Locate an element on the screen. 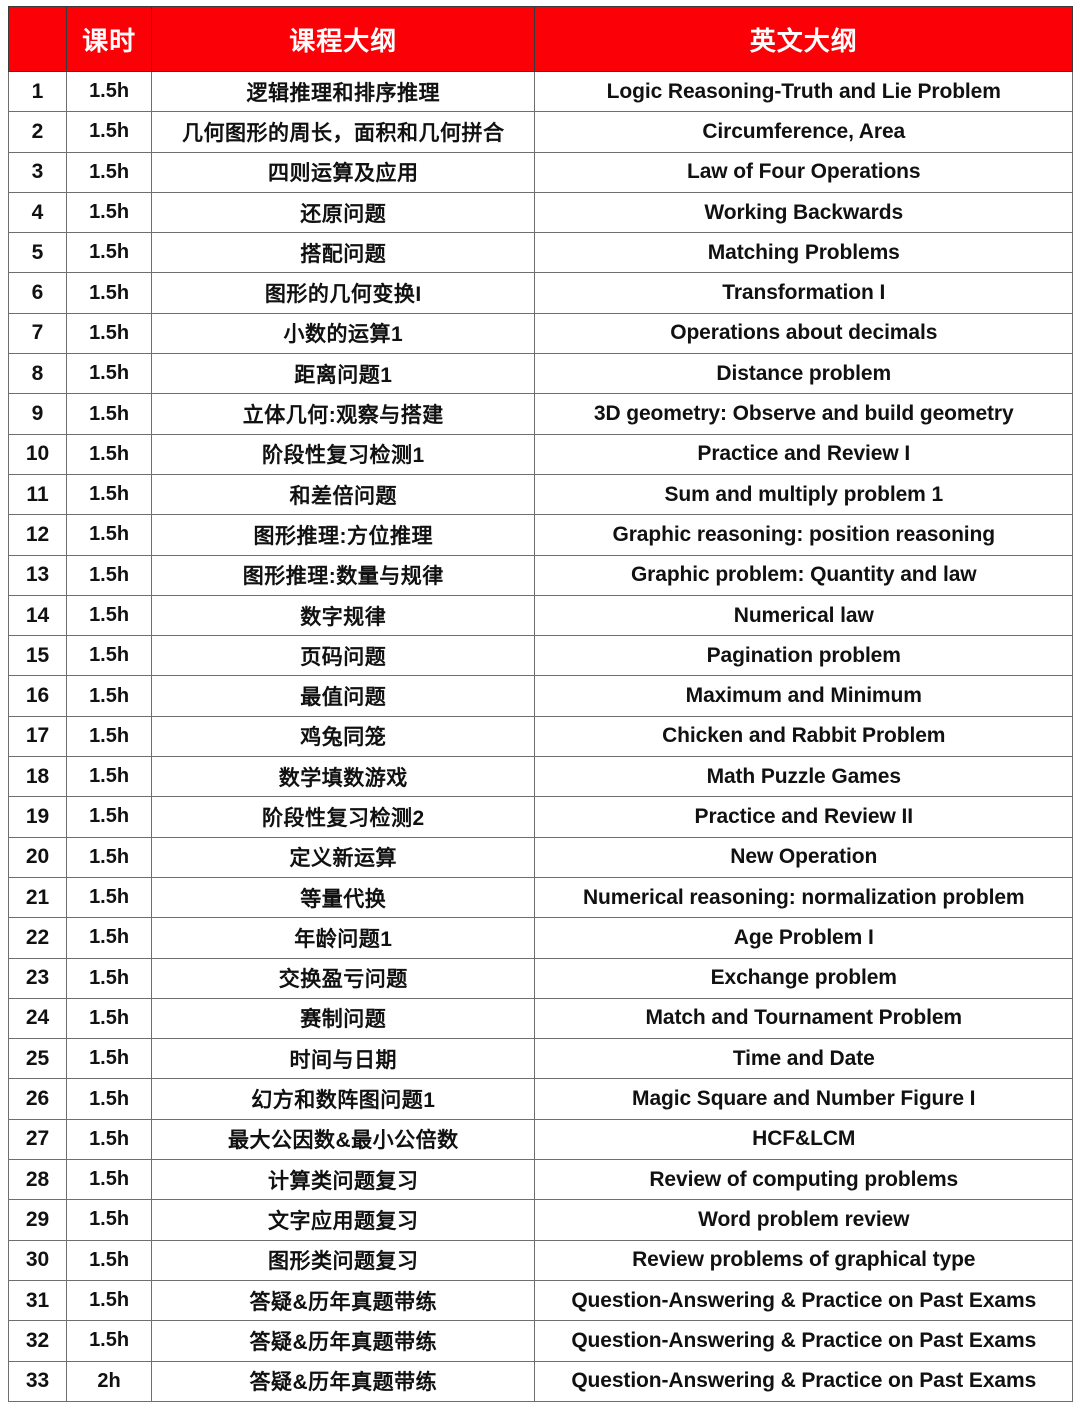 This screenshot has width=1080, height=1402. column-header-outline-cn: 课程大纲 is located at coordinates (343, 39).